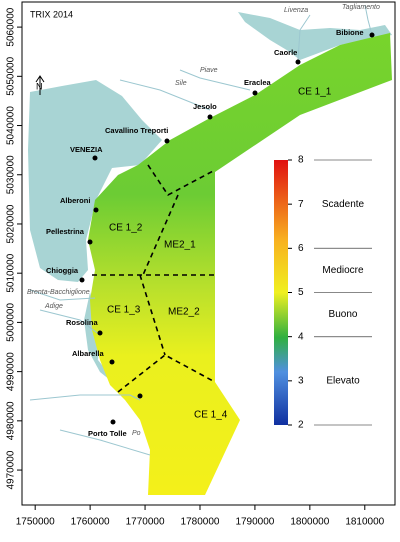 The image size is (400, 542). What do you see at coordinates (281, 292) in the screenshot?
I see `colorbar` at bounding box center [281, 292].